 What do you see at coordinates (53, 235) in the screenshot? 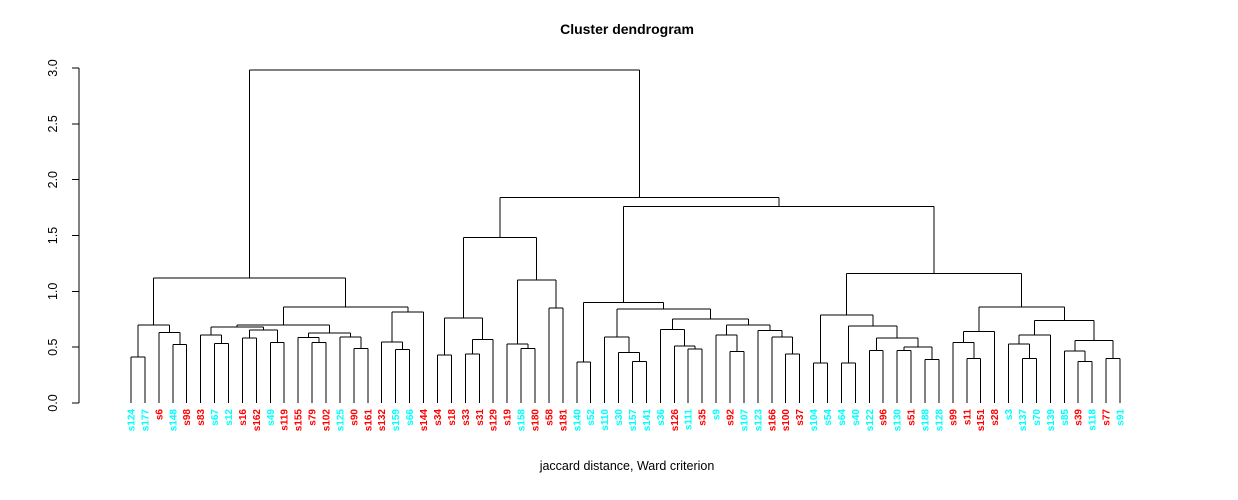
I see `y-axis-tick-label: 1.5` at bounding box center [53, 235].